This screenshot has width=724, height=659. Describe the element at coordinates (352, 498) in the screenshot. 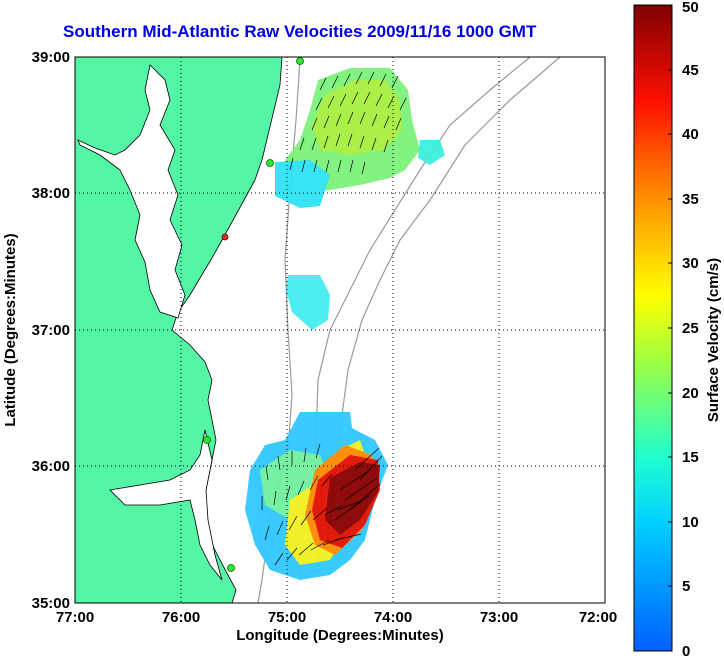

I see `south-patch-darkred` at that location.